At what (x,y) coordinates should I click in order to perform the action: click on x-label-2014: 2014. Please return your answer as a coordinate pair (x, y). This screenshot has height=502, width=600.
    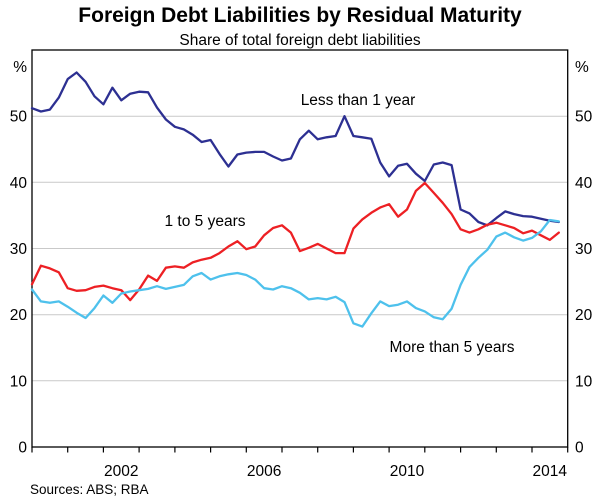
    Looking at the image, I should click on (550, 471).